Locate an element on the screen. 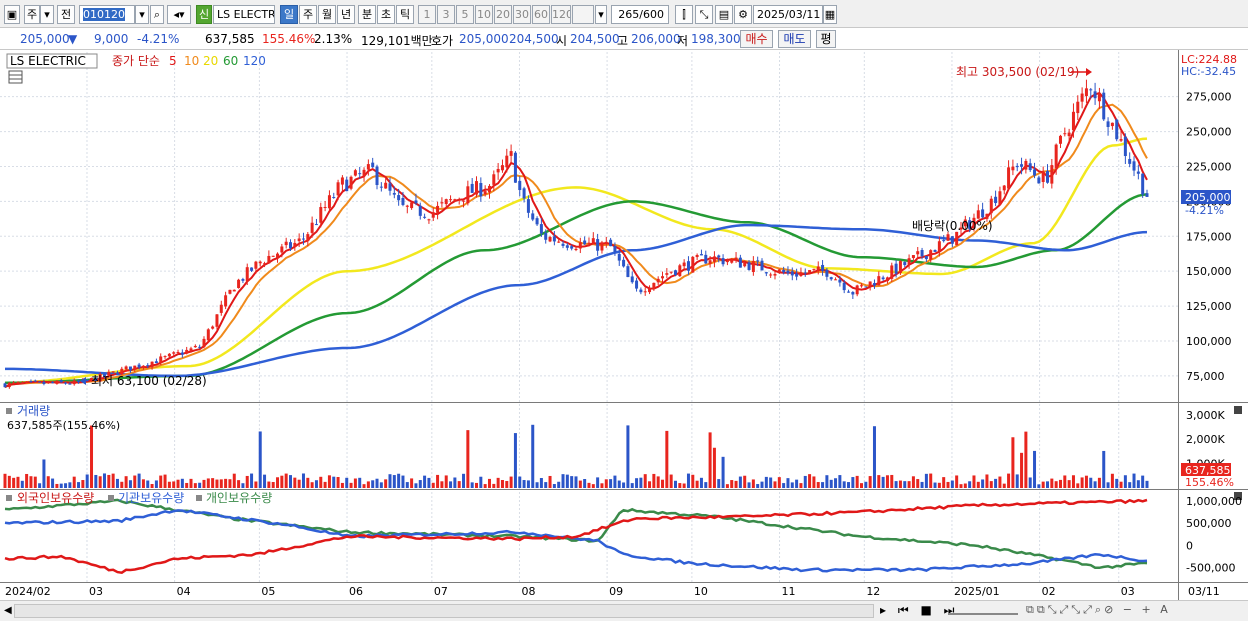 The image size is (1248, 621). tab-day: 일 is located at coordinates (289, 14).